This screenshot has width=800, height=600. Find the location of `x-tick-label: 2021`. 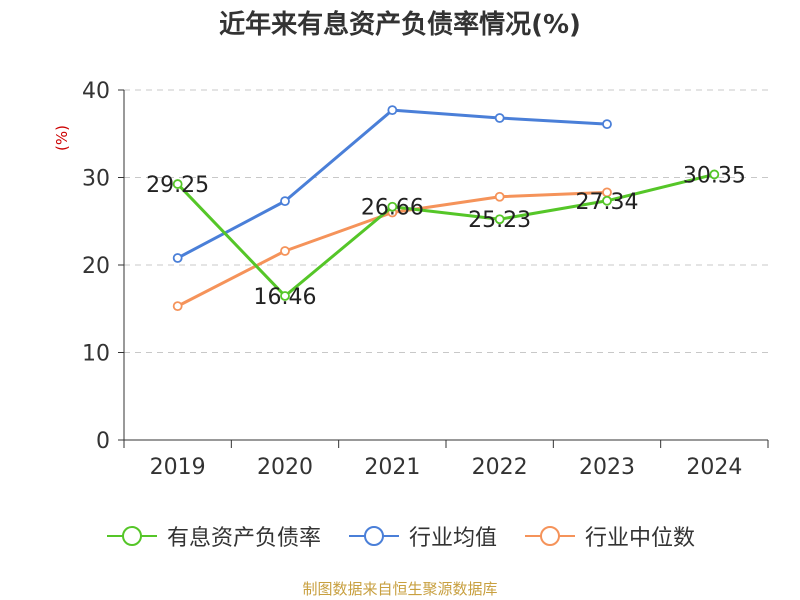

x-tick-label: 2021 is located at coordinates (392, 467).